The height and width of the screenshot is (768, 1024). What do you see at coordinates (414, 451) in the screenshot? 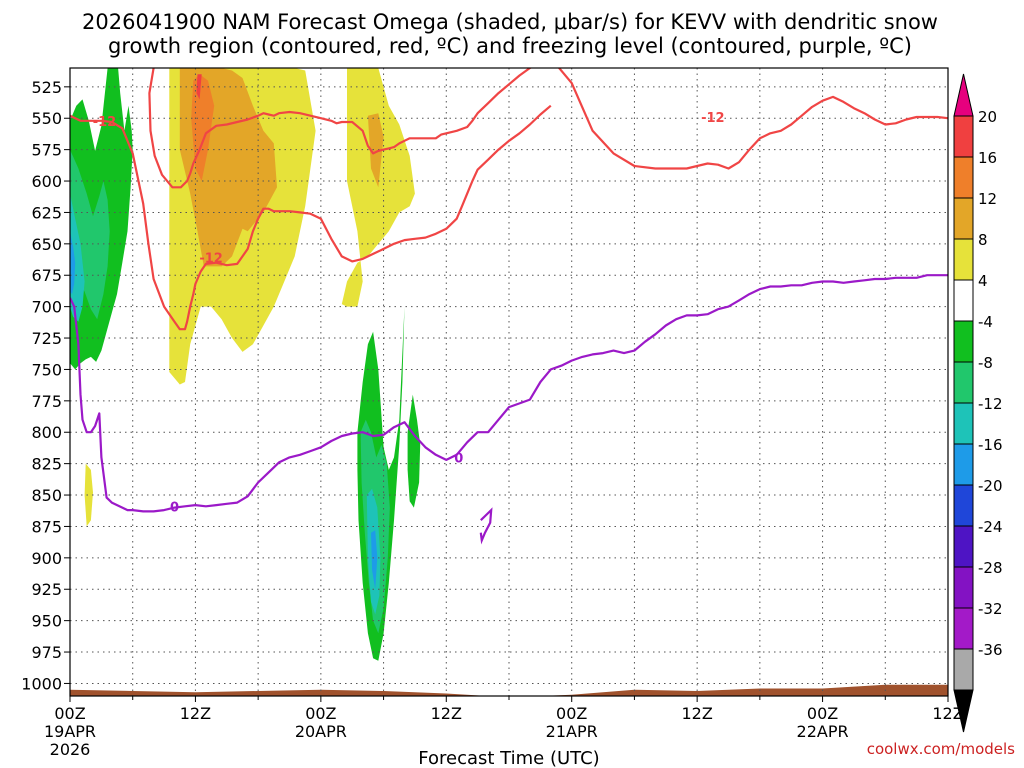
I see `omega-green-right` at bounding box center [414, 451].